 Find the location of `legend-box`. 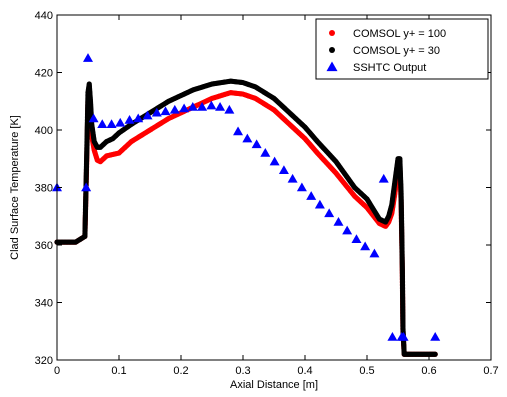

legend-box is located at coordinates (402, 49).